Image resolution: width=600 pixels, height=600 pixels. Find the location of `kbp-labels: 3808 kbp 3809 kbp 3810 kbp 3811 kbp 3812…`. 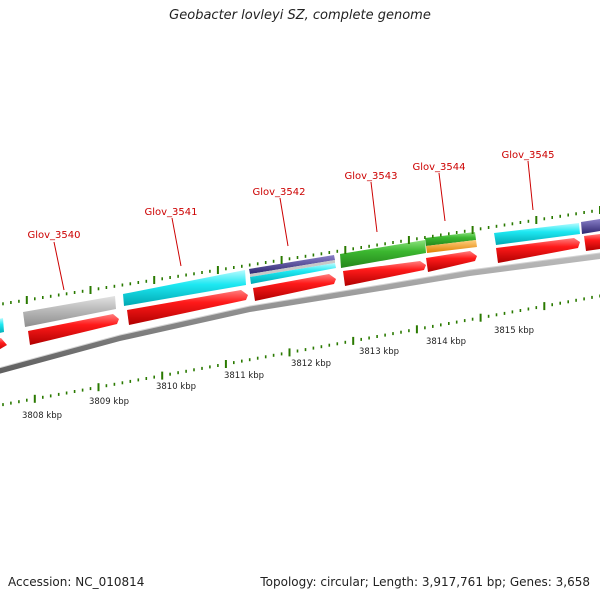

kbp-labels: 3808 kbp 3809 kbp 3810 kbp 3811 kbp 3812… is located at coordinates (278, 373).